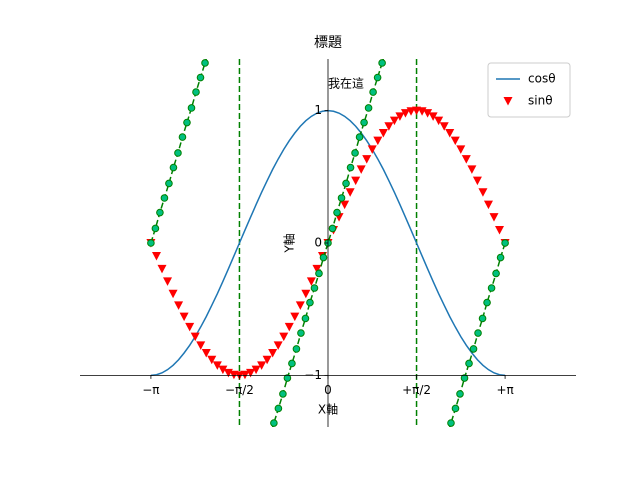 The height and width of the screenshot is (480, 640). What do you see at coordinates (318, 243) in the screenshot?
I see `y-tick-label: 0` at bounding box center [318, 243].